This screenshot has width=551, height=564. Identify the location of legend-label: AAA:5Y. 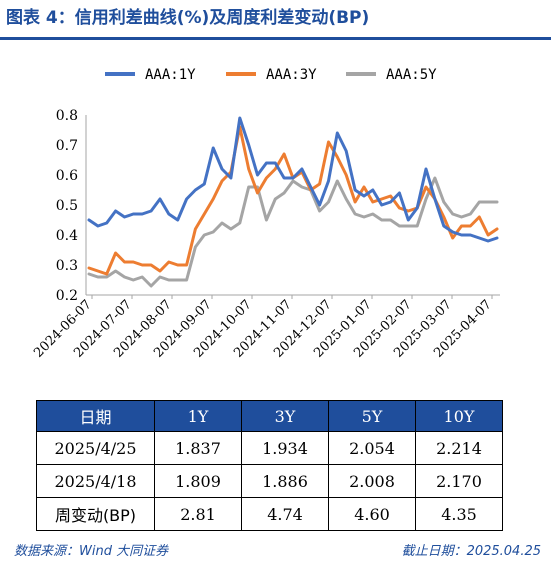
(411, 75).